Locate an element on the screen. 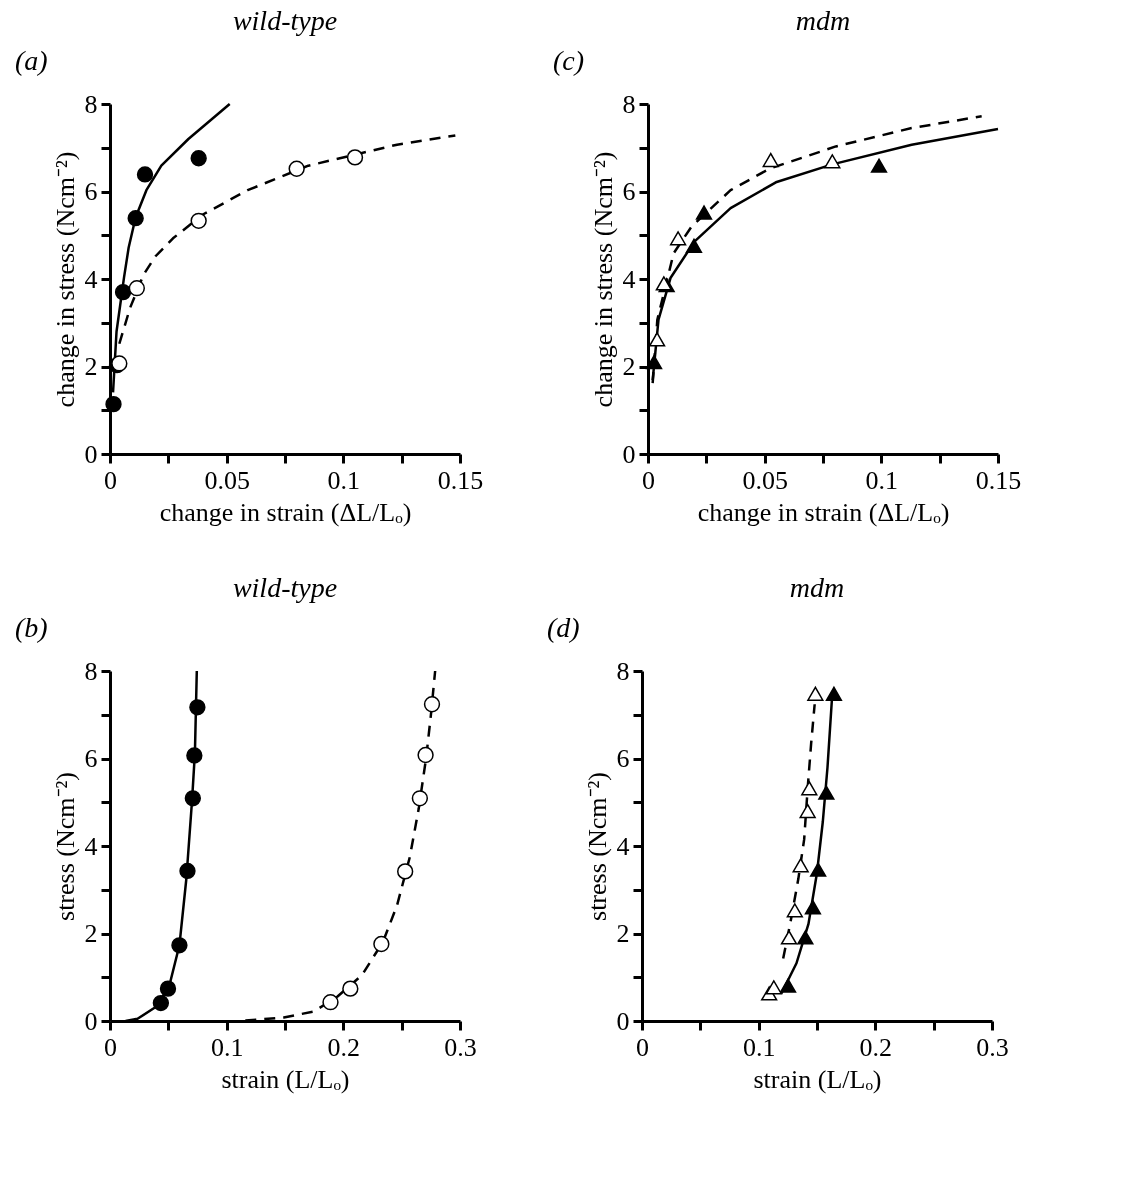  text: (c) is located at coordinates (569, 60).